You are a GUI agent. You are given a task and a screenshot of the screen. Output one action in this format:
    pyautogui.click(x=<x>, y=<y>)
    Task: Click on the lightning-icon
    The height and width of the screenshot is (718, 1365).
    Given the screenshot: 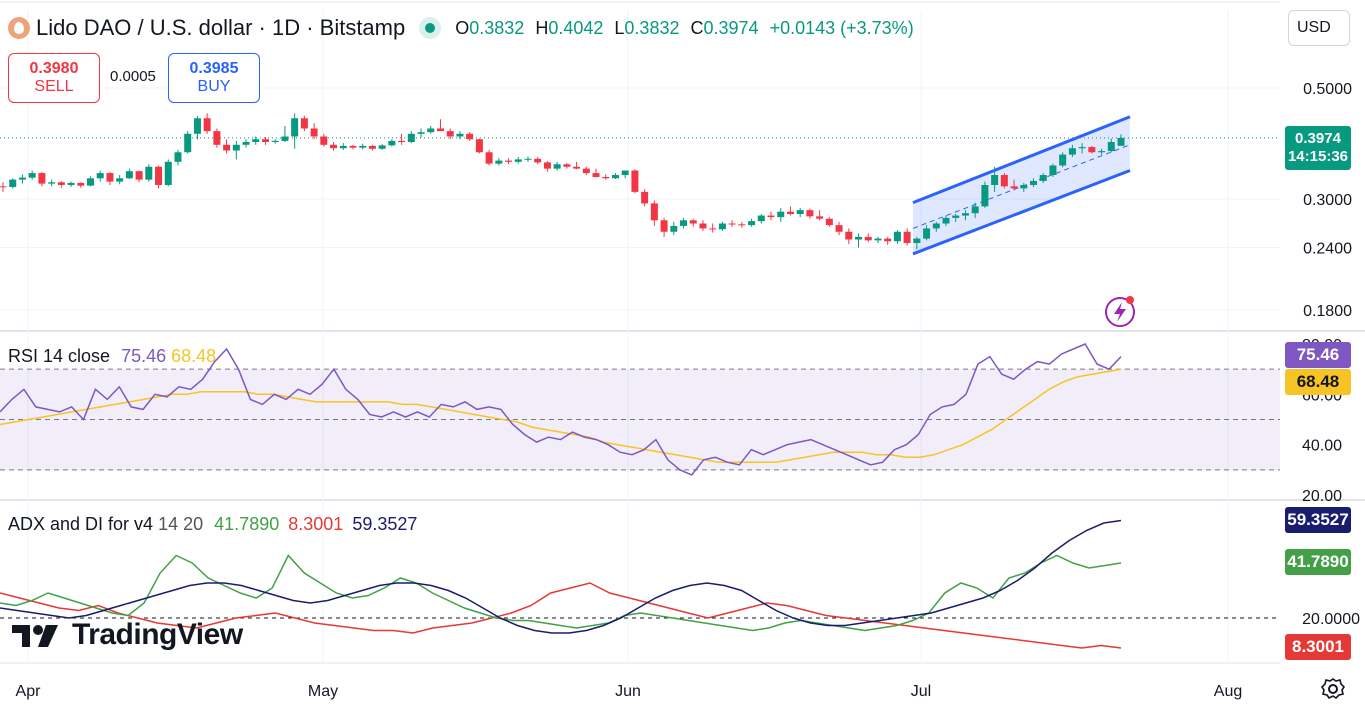 What is the action you would take?
    pyautogui.click(x=1120, y=312)
    